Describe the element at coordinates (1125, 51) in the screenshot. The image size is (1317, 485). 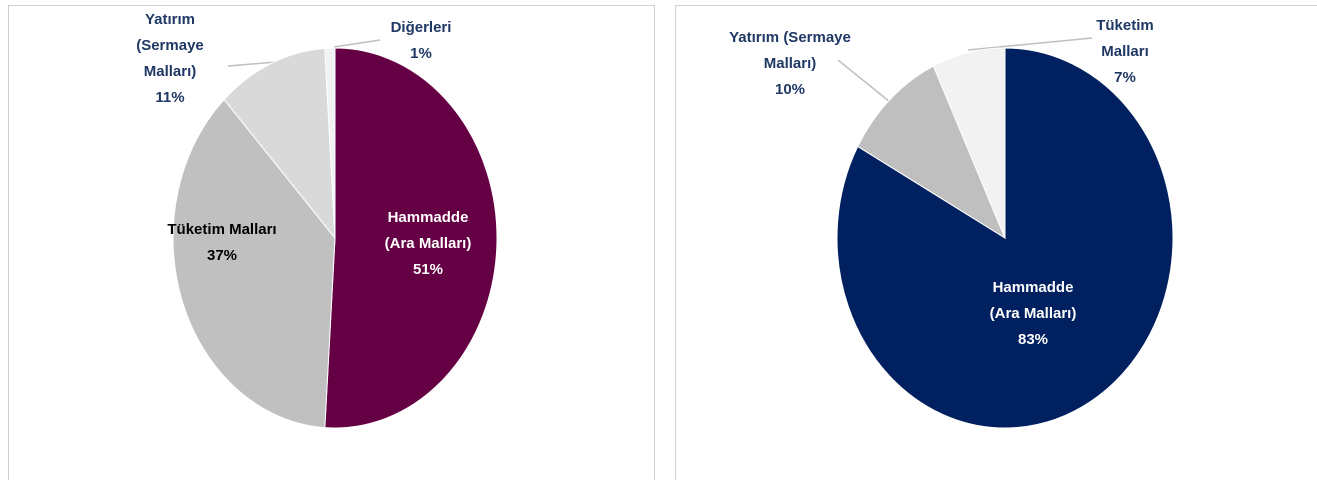
I see `label-line: Malları` at that location.